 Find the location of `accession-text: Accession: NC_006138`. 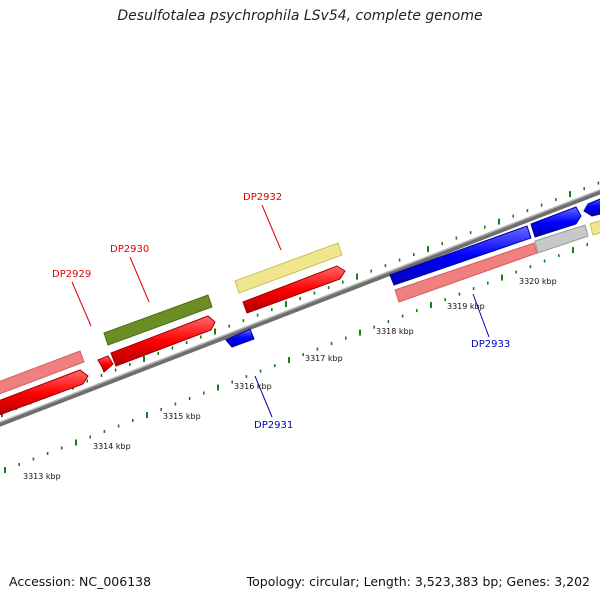

accession-text: Accession: NC_006138 is located at coordinates (80, 581).